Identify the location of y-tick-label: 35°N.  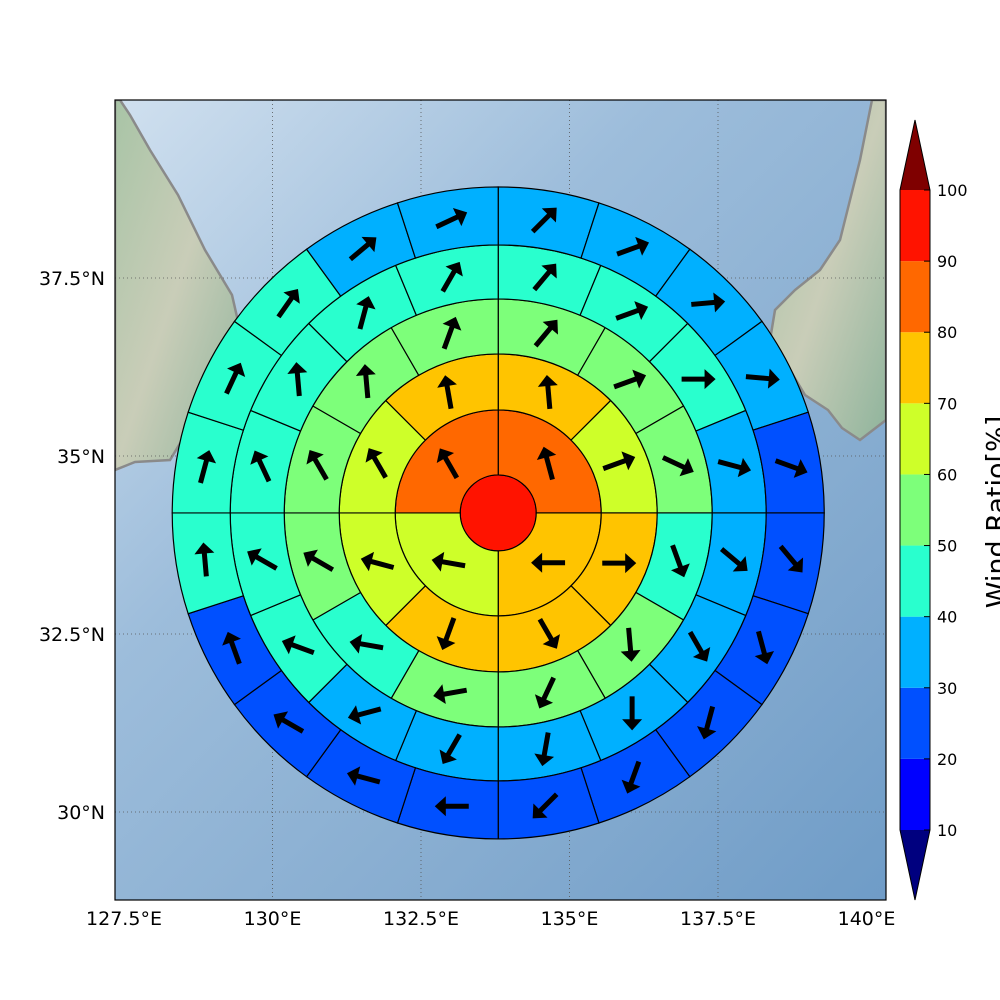
(81, 457).